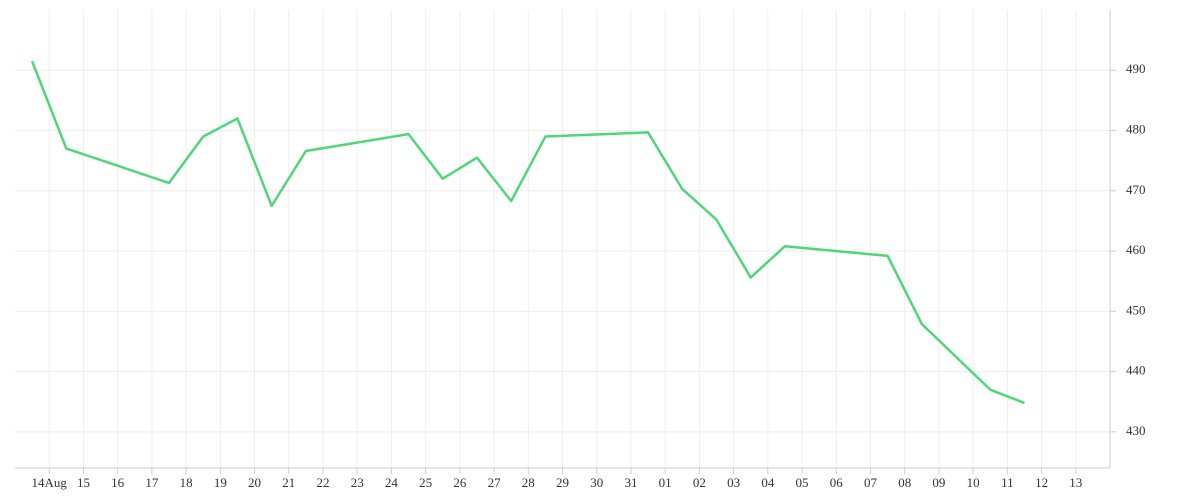 This screenshot has width=1200, height=500. What do you see at coordinates (802, 482) in the screenshot?
I see `x-tick-label: 05` at bounding box center [802, 482].